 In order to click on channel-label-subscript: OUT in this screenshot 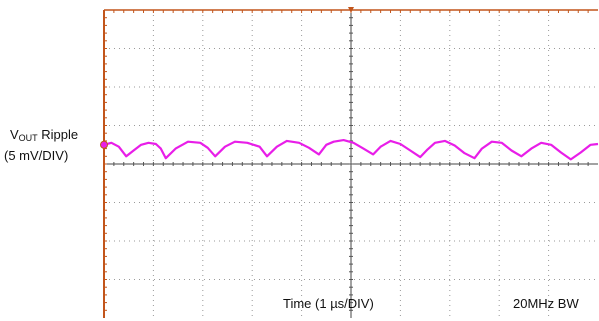, I will do `click(28, 138)`.